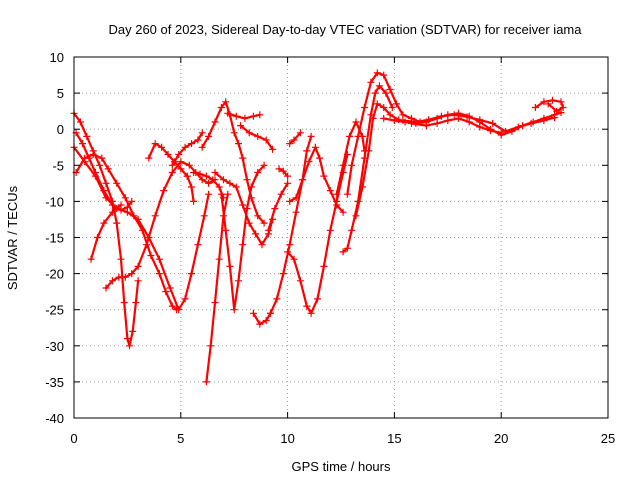 This screenshot has height=480, width=640. I want to click on y-tick-label: 0, so click(60, 129).